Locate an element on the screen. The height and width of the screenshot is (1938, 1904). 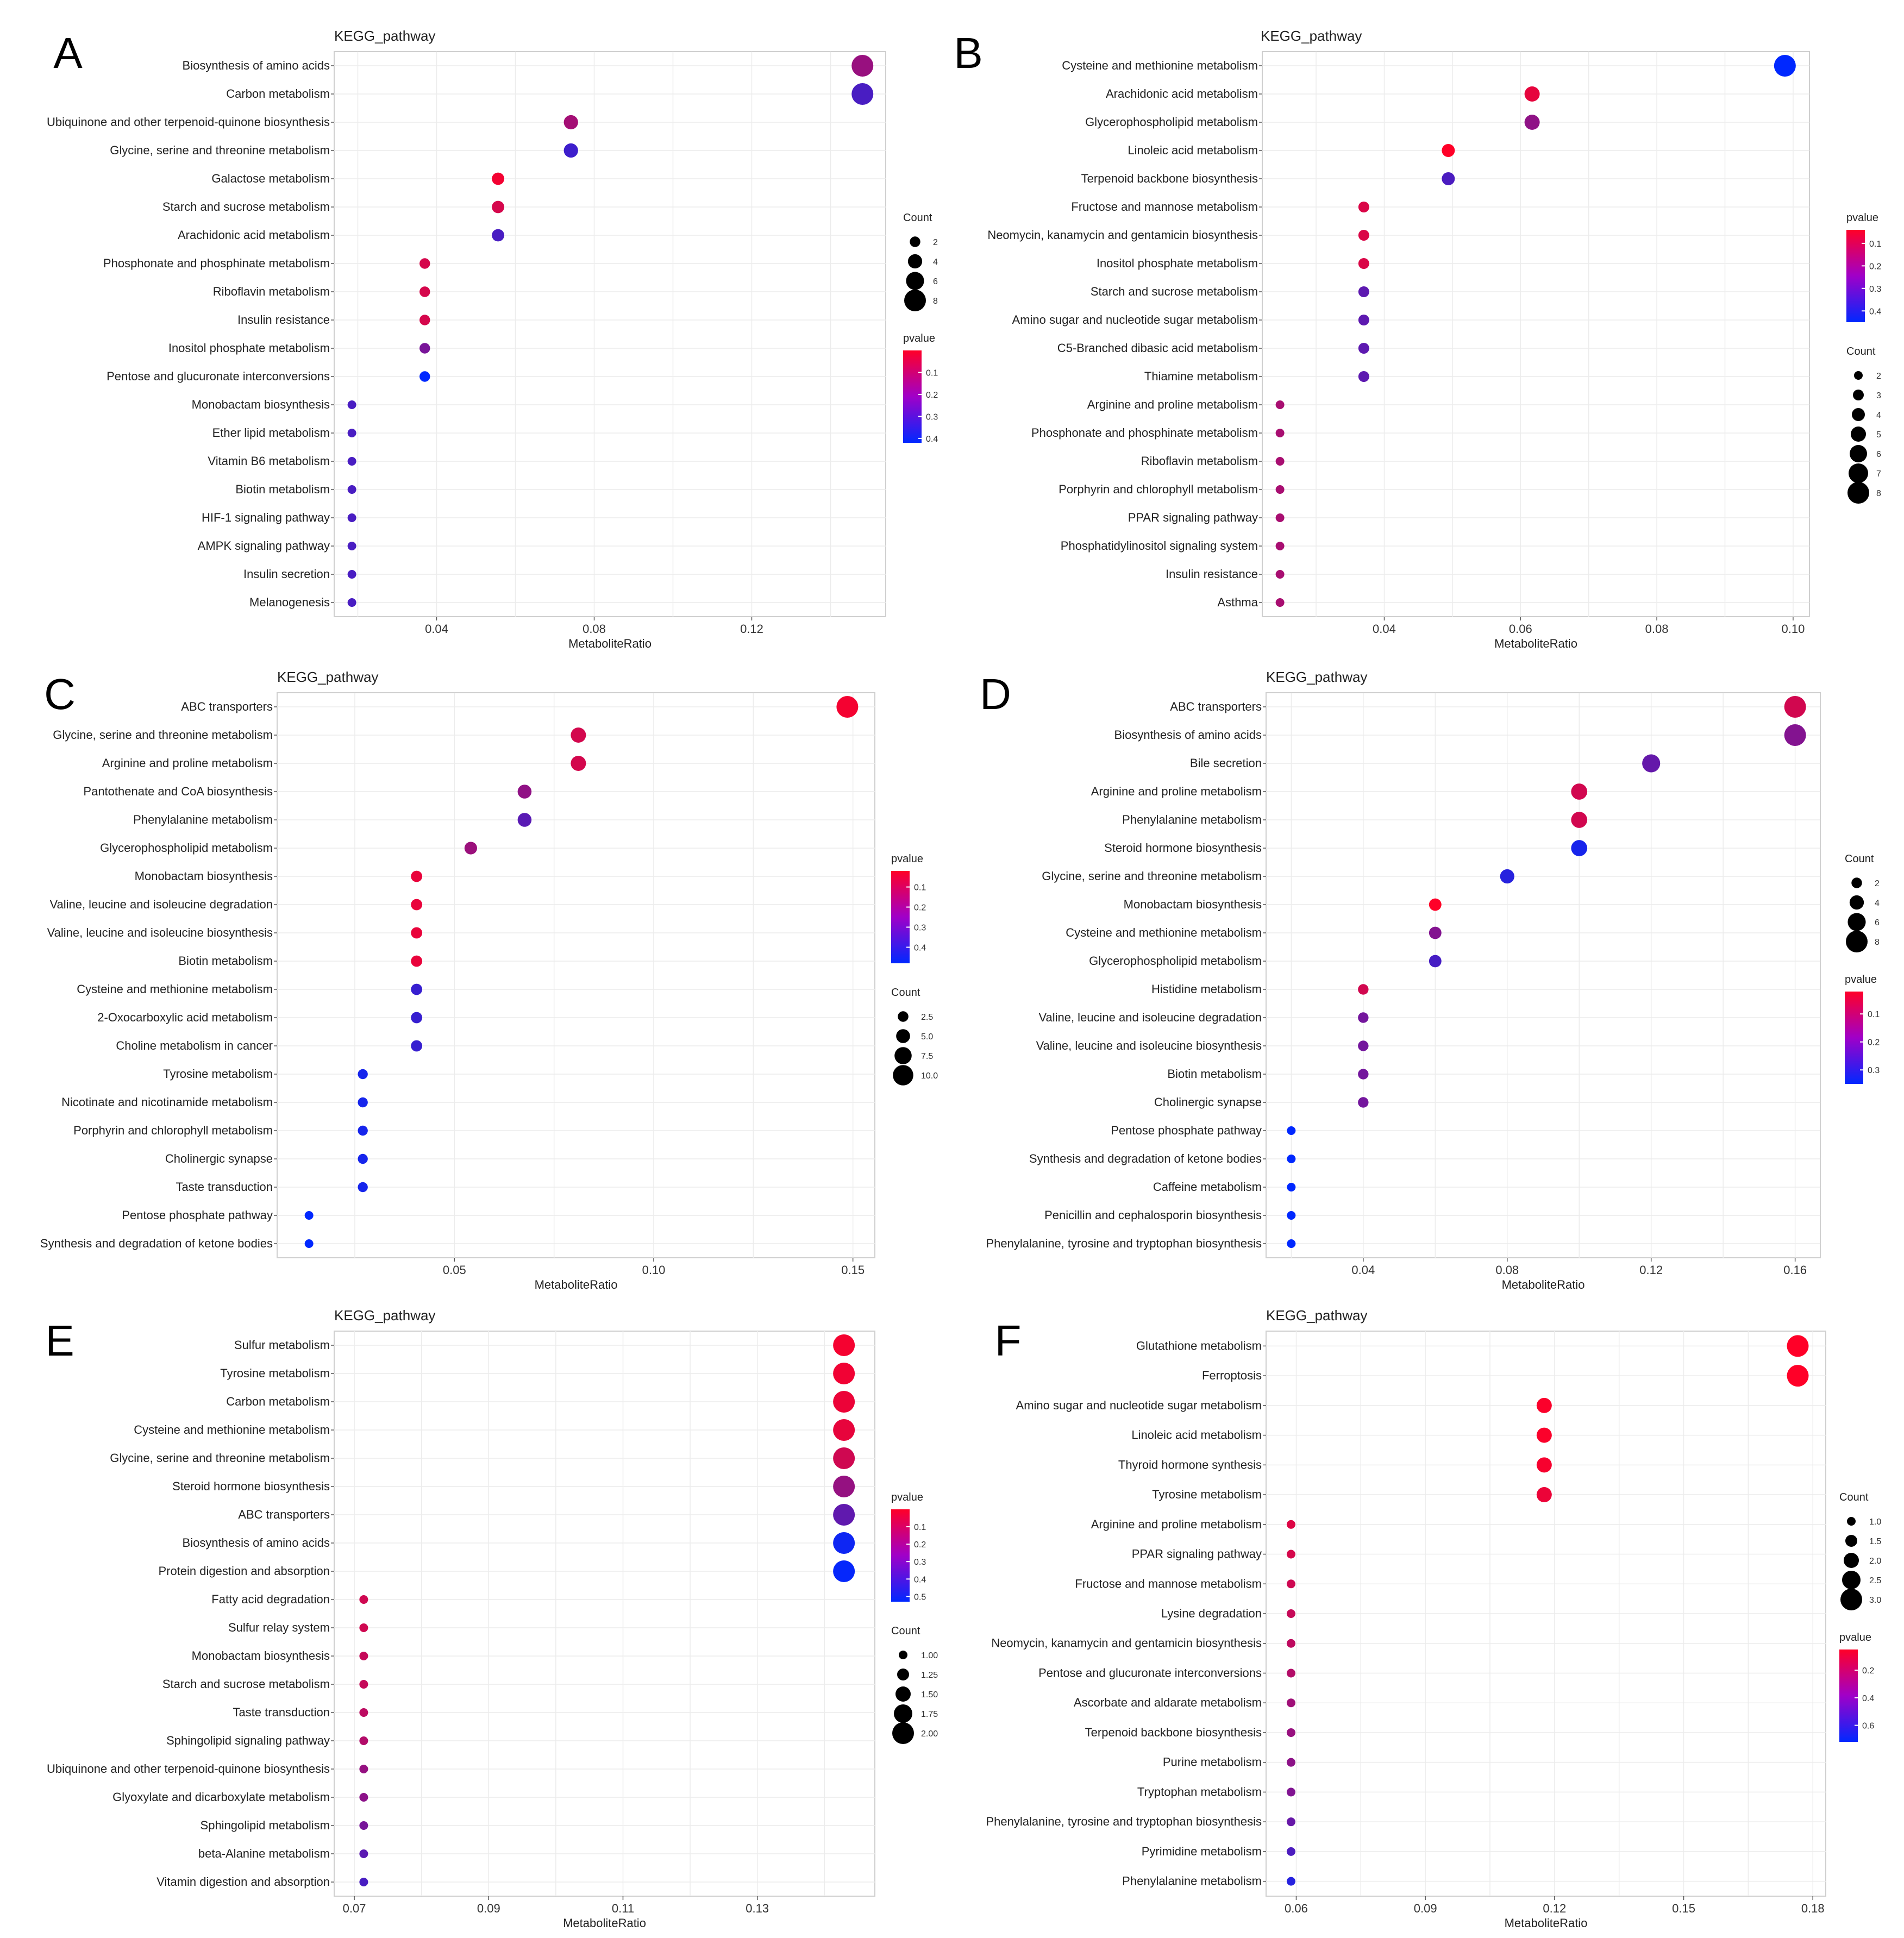
category-label: Arachidonic acid metabolism is located at coordinates (1182, 94).